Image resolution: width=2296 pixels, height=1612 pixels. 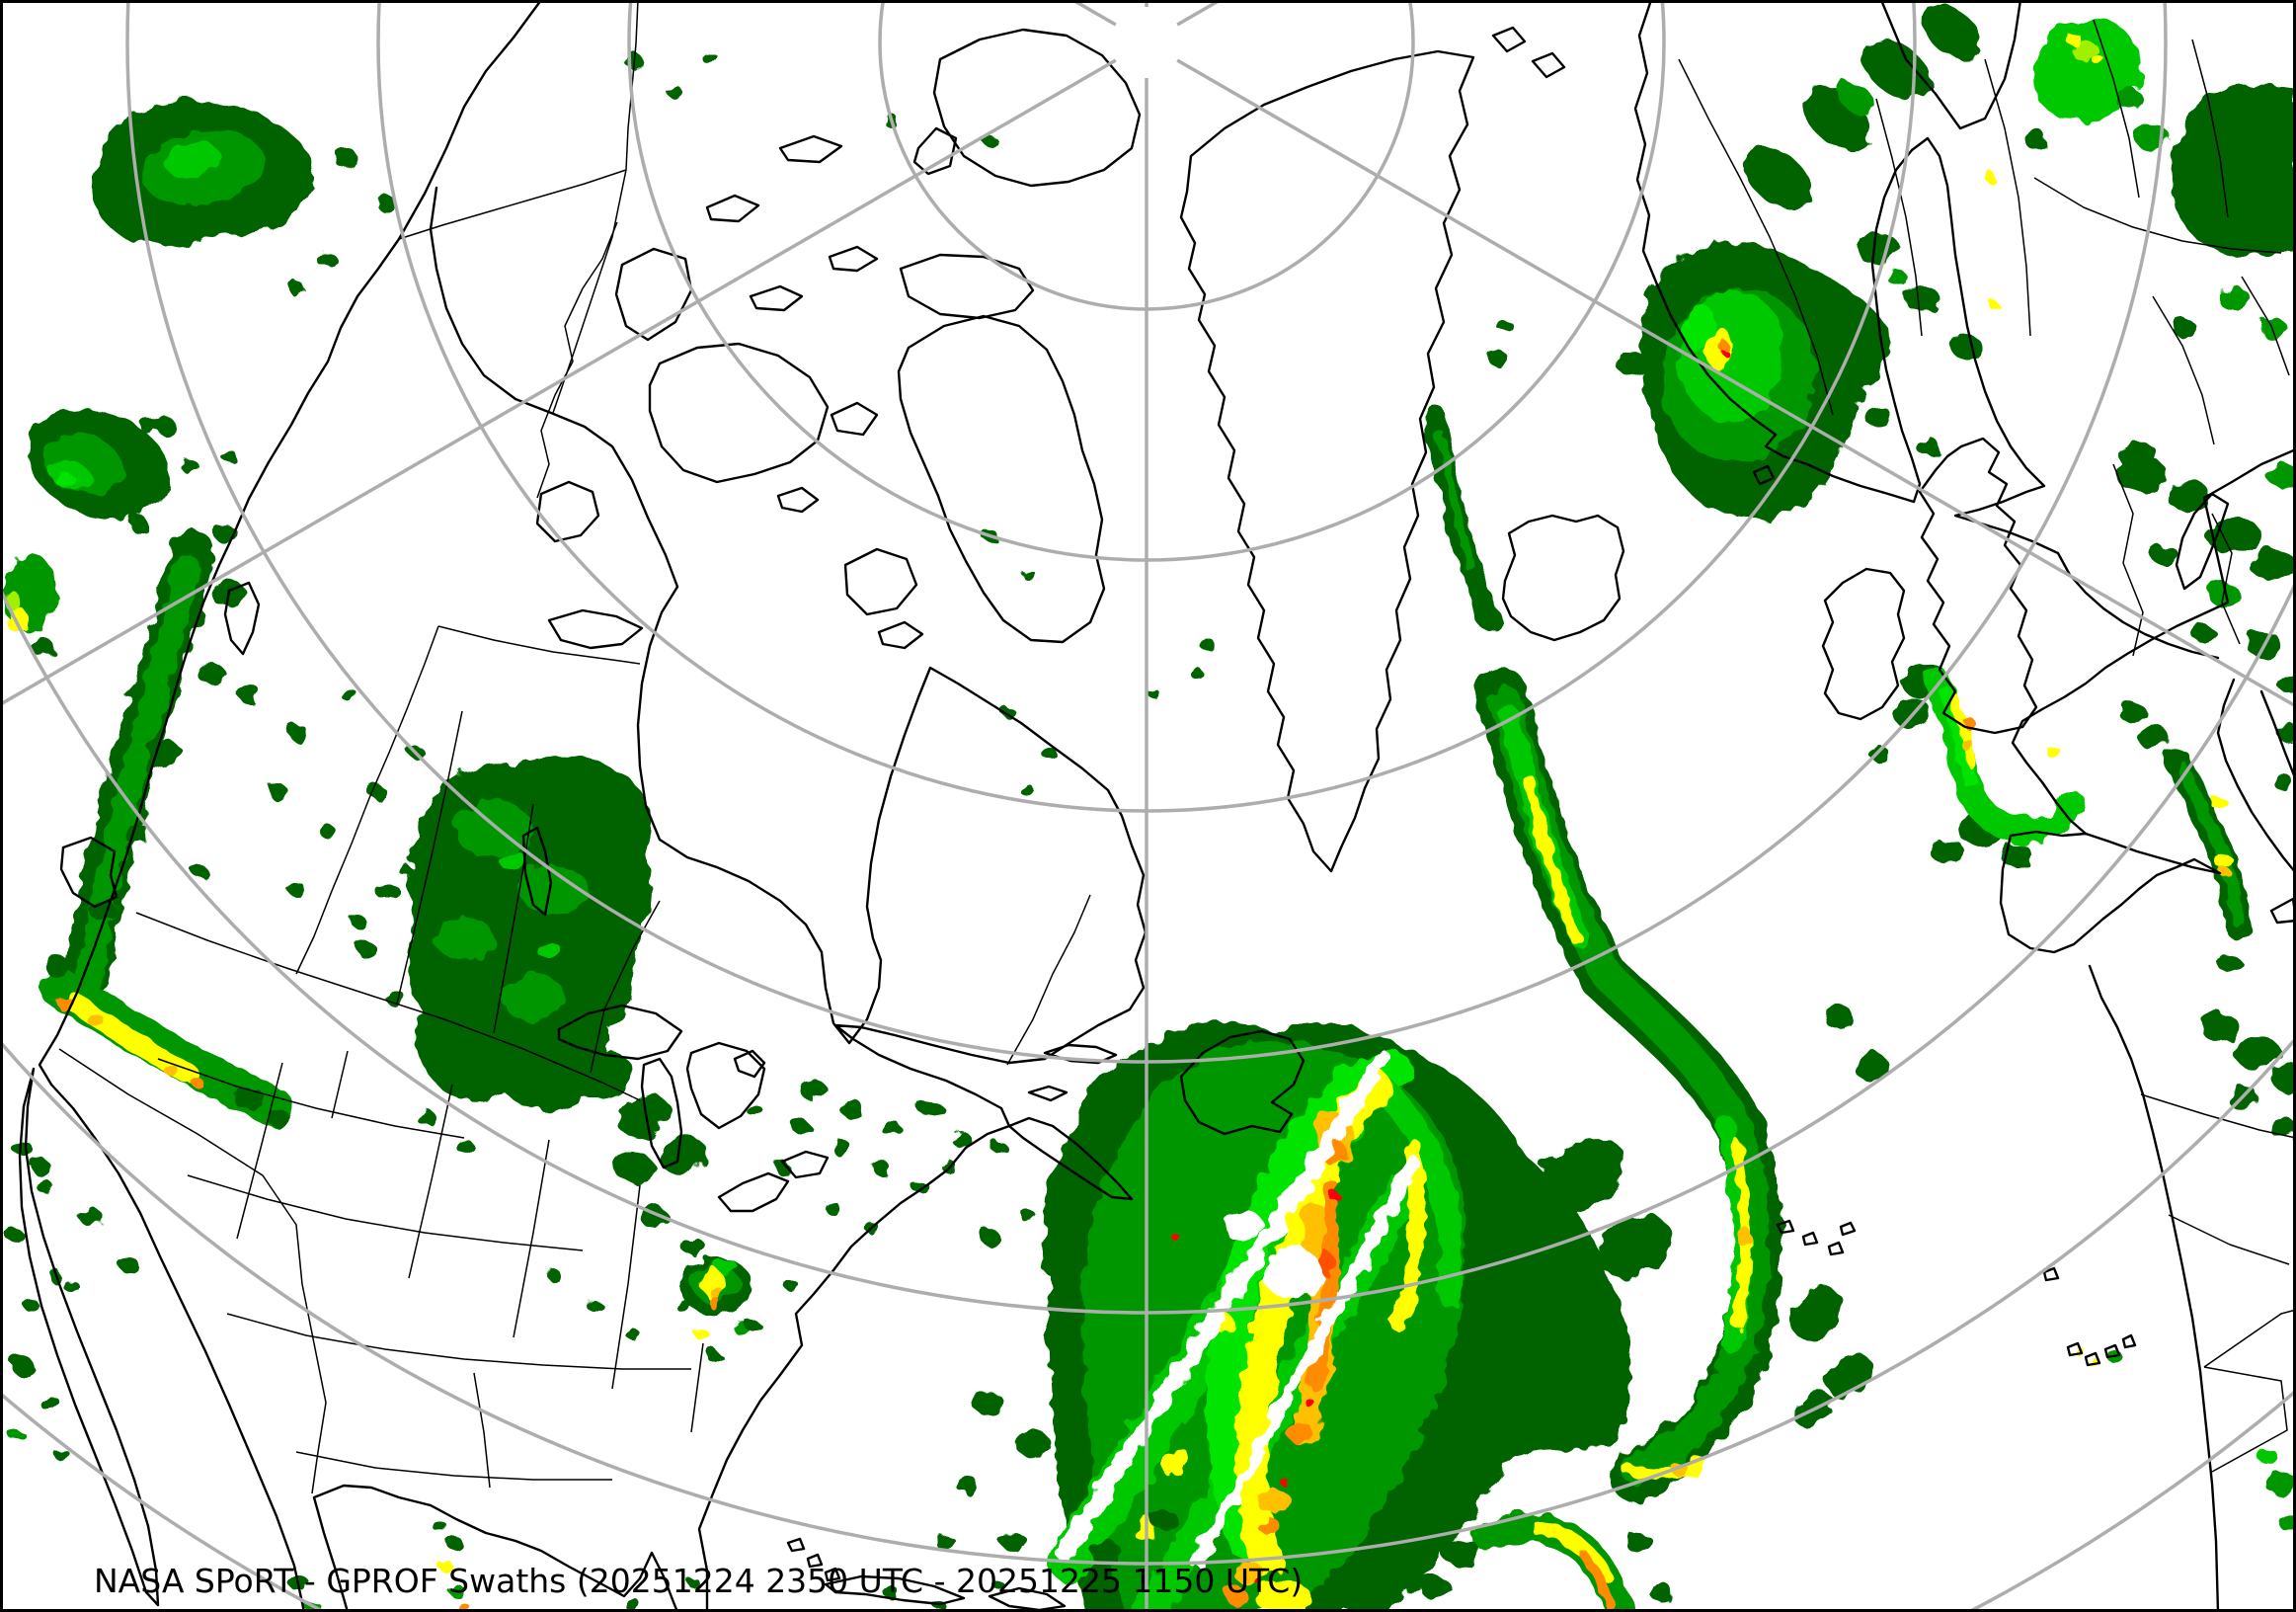 What do you see at coordinates (1373, 1602) in the screenshot?
I see `swath-south-scatter5` at bounding box center [1373, 1602].